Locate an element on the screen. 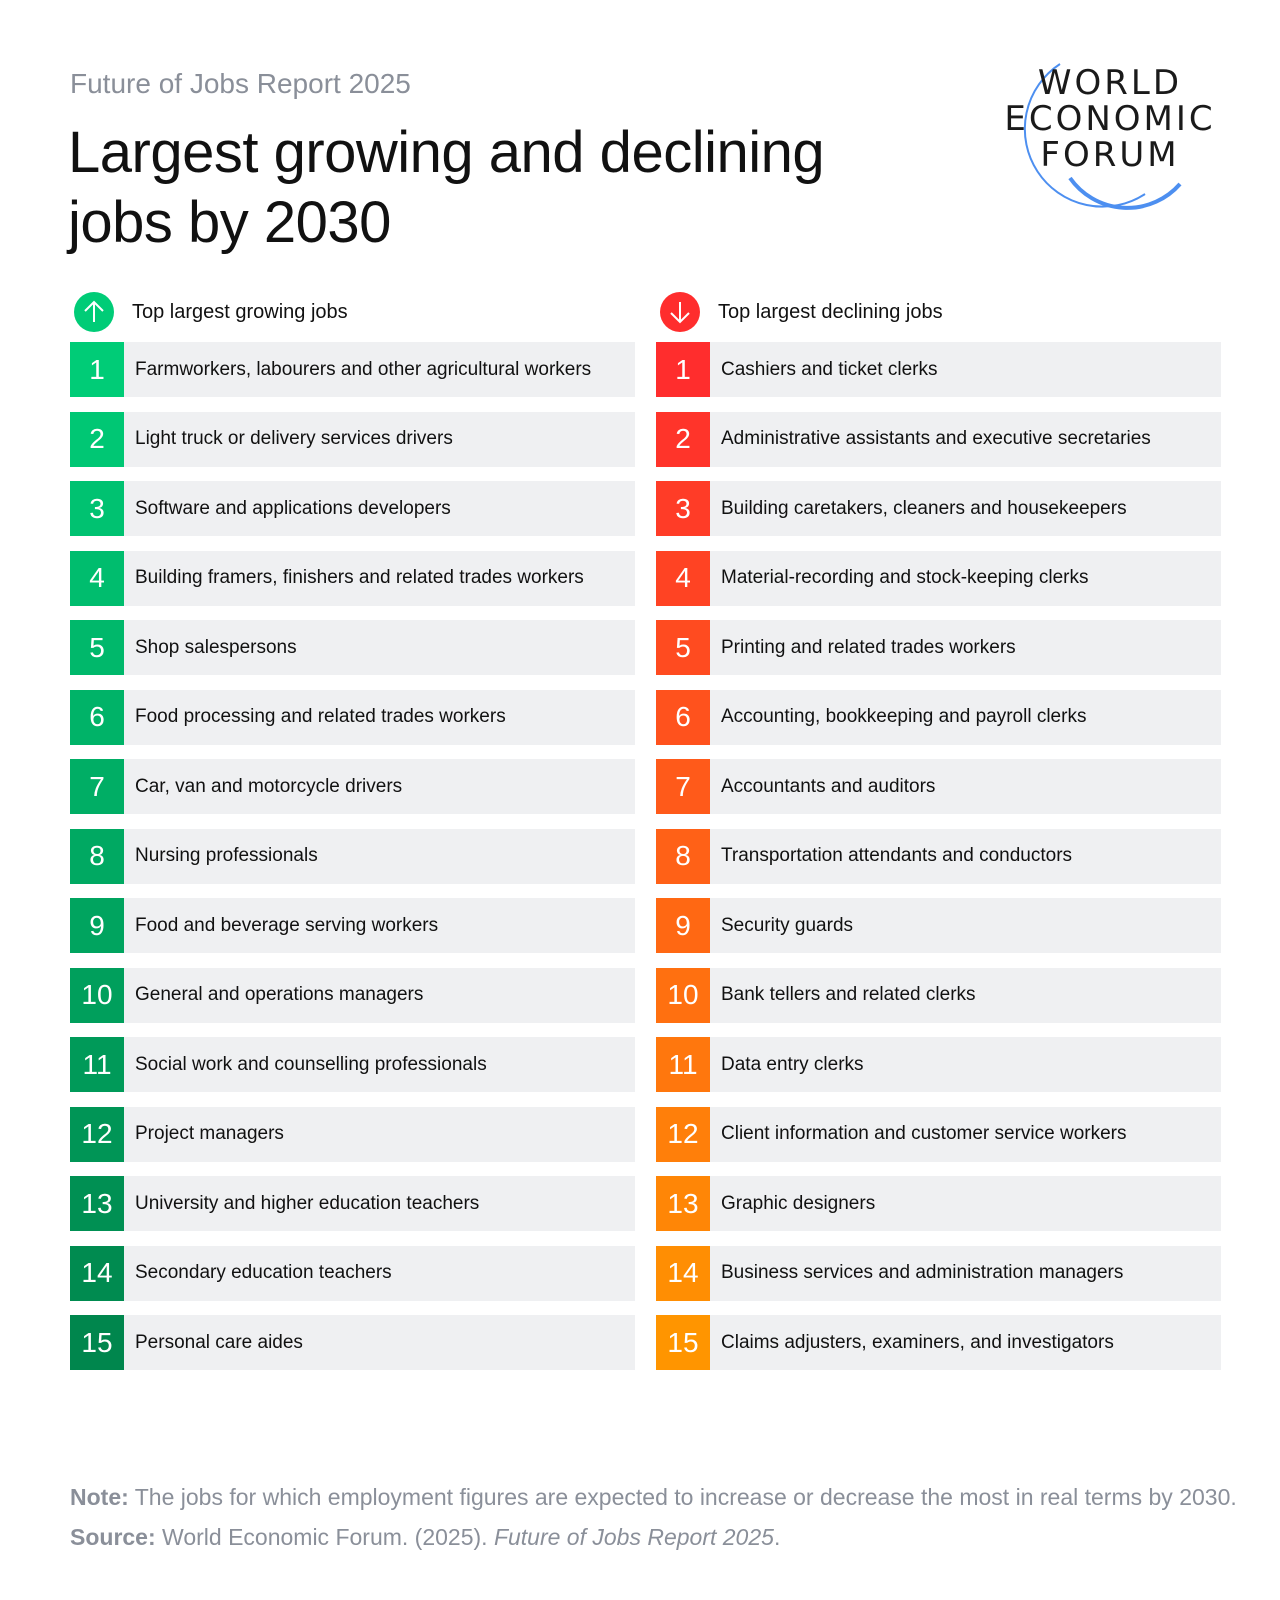  job-label: Bank tellers and related clerks is located at coordinates (848, 994).